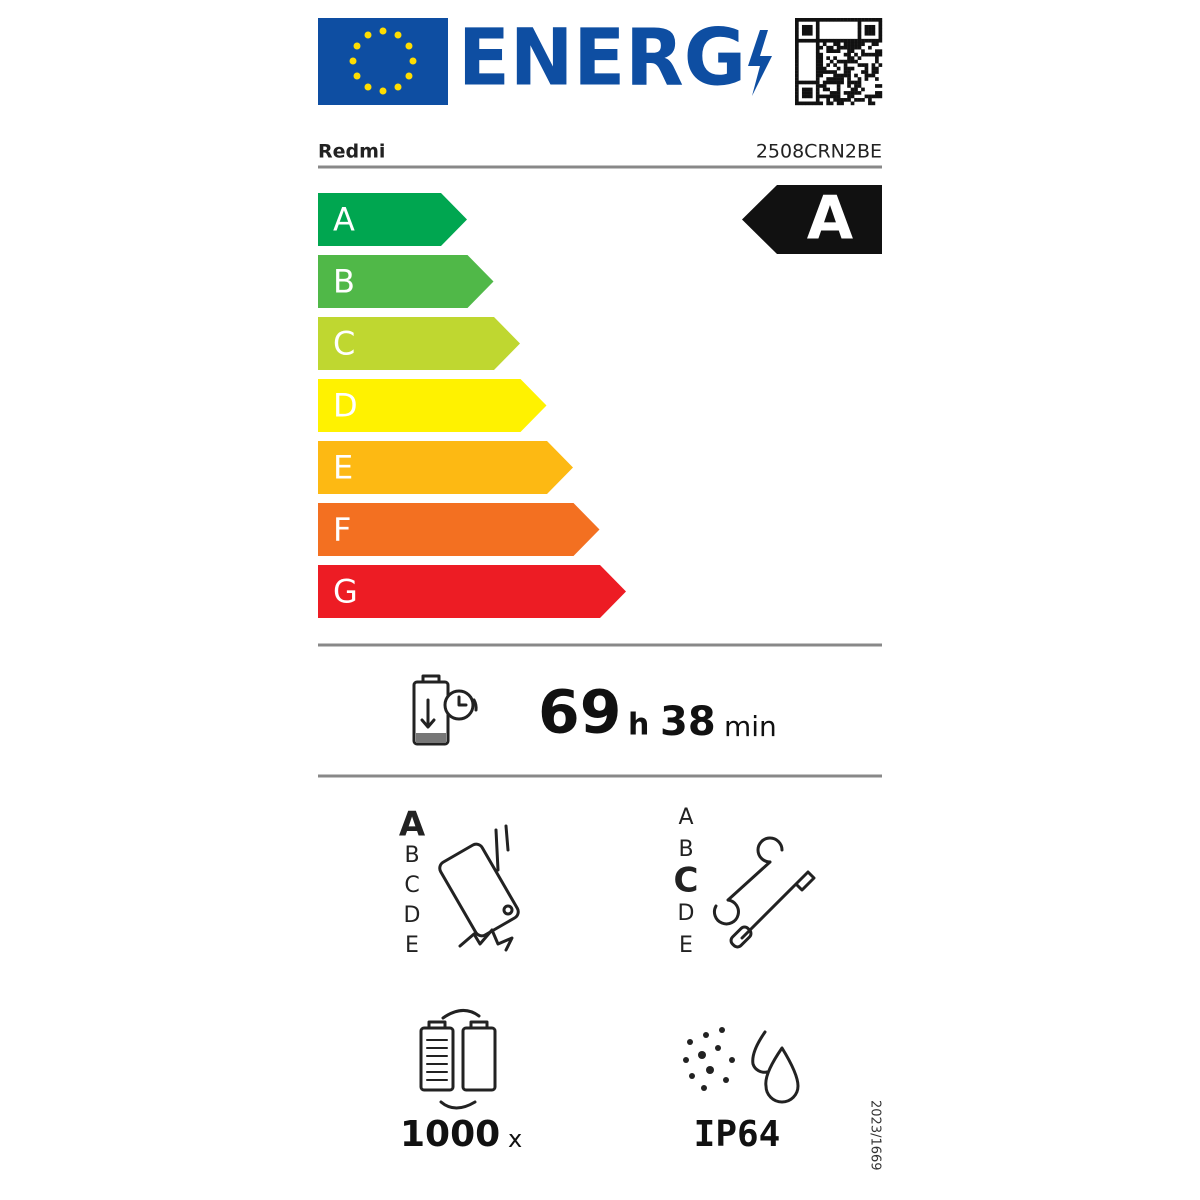  What do you see at coordinates (479, 888) in the screenshot?
I see `drop-icon` at bounding box center [479, 888].